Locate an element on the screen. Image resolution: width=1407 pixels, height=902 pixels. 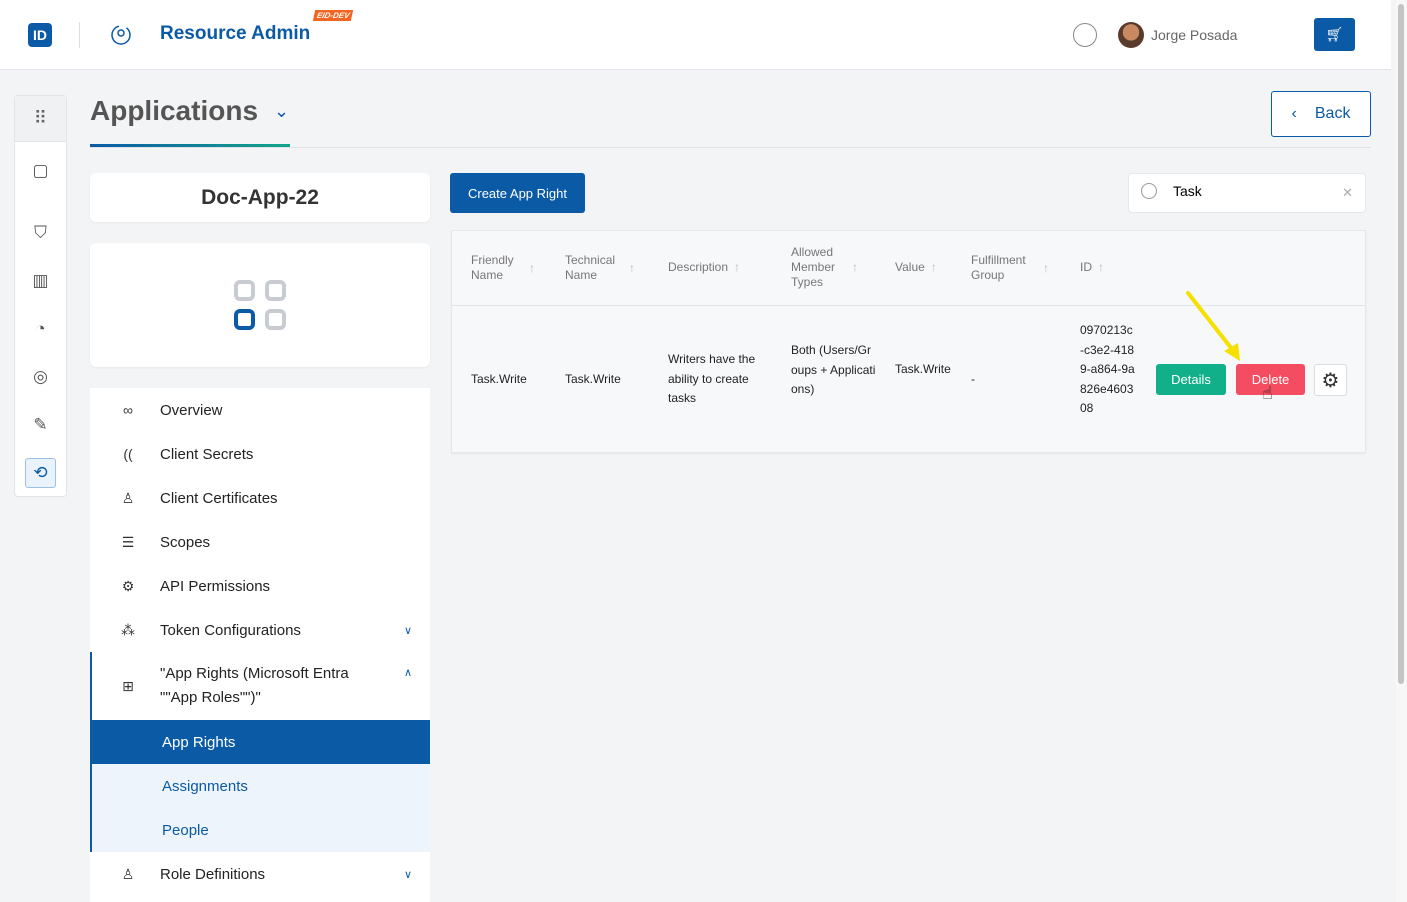
column-header-description: Description ↑ is located at coordinates (704, 267).